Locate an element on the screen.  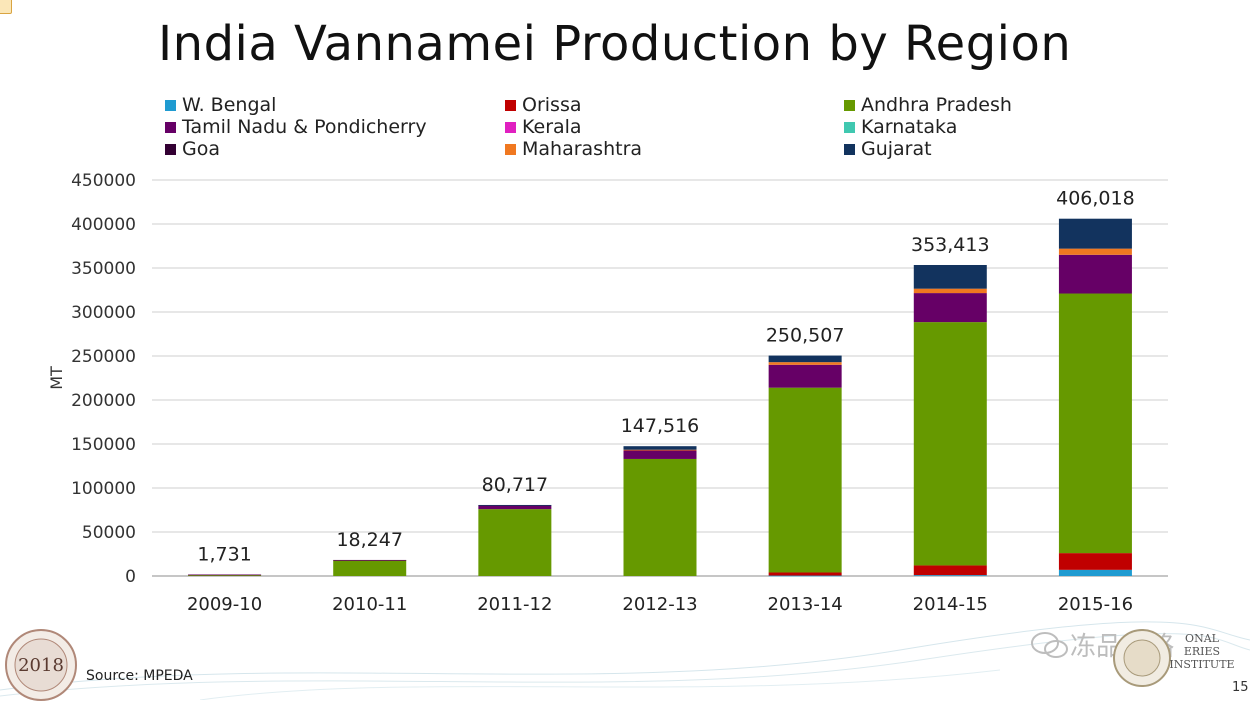
total-data-label: 250,507 is located at coordinates (805, 336).